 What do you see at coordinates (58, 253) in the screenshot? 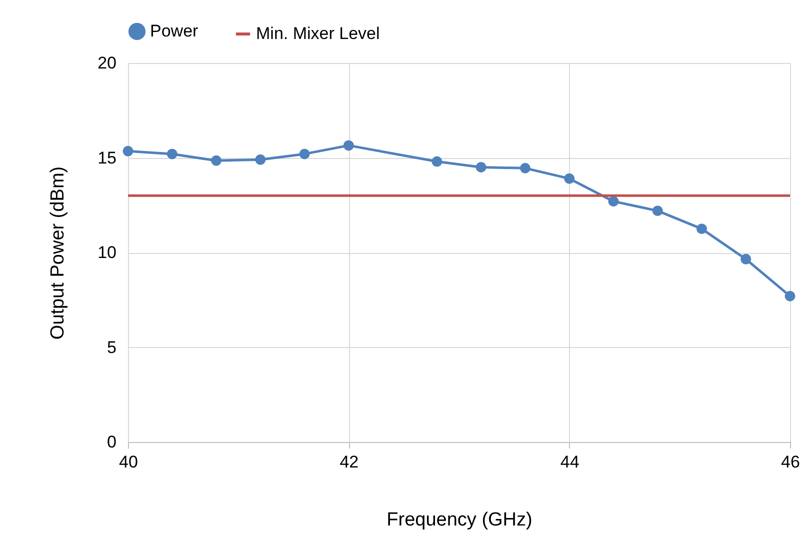
I see `y-axis-title: Output Power (dBm)` at bounding box center [58, 253].